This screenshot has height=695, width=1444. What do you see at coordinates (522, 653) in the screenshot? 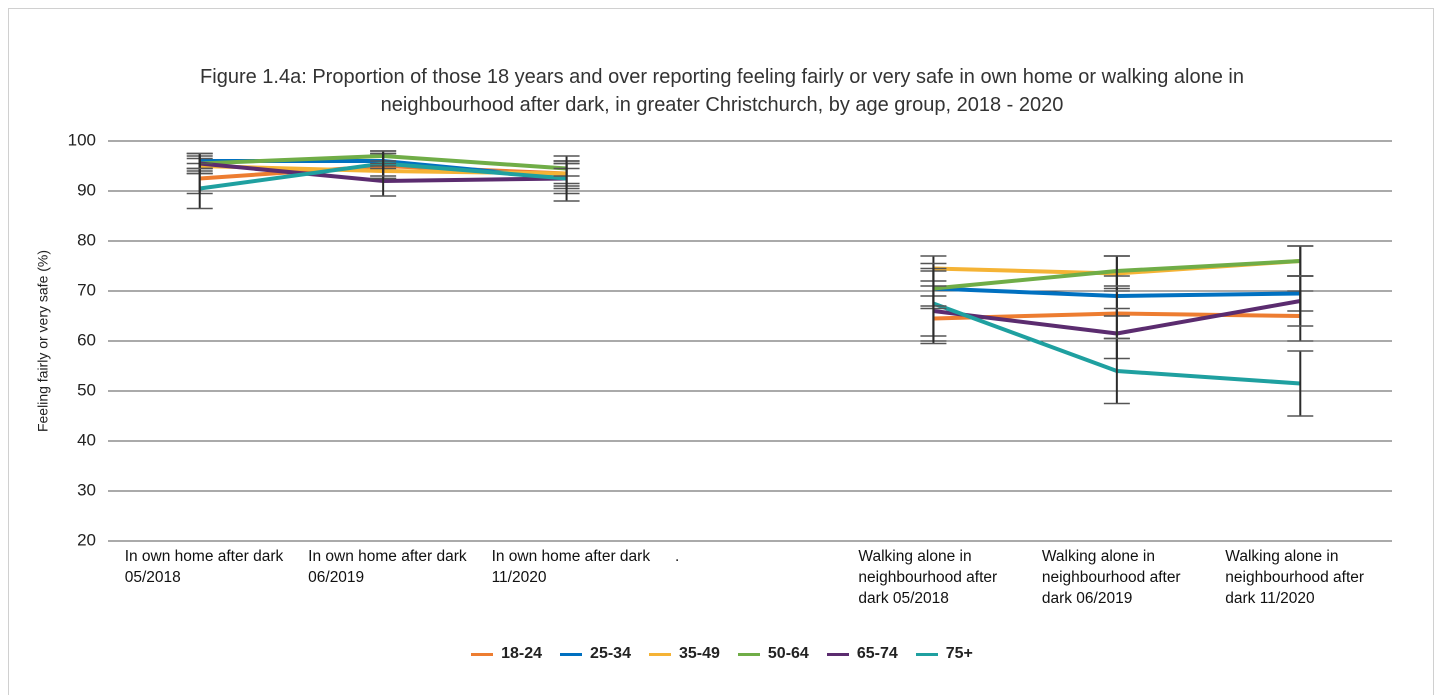
I see `legend-label: 18-24` at bounding box center [522, 653].